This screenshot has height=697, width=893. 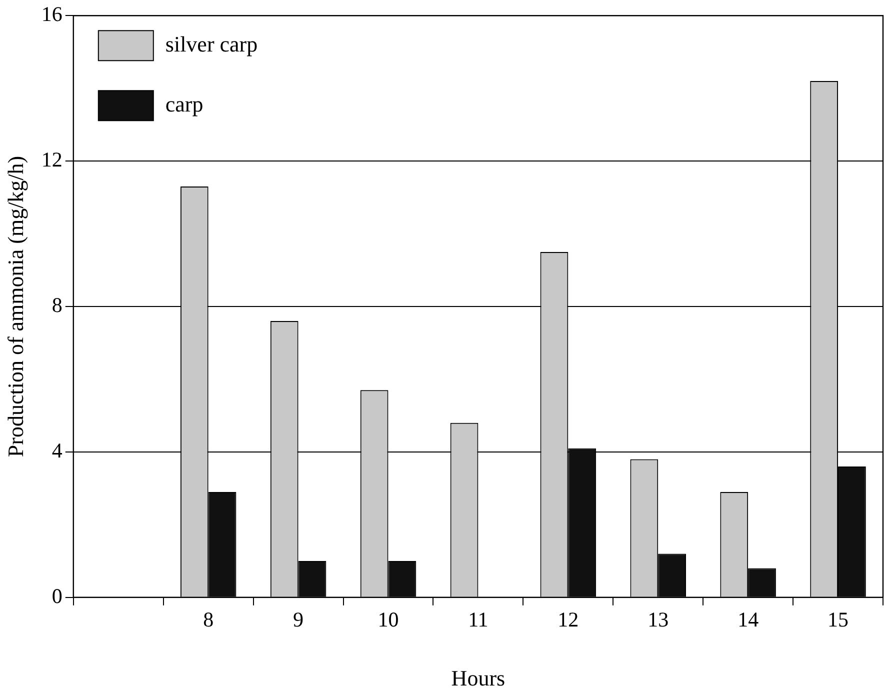 I want to click on legend-label: silver carp, so click(x=211, y=43).